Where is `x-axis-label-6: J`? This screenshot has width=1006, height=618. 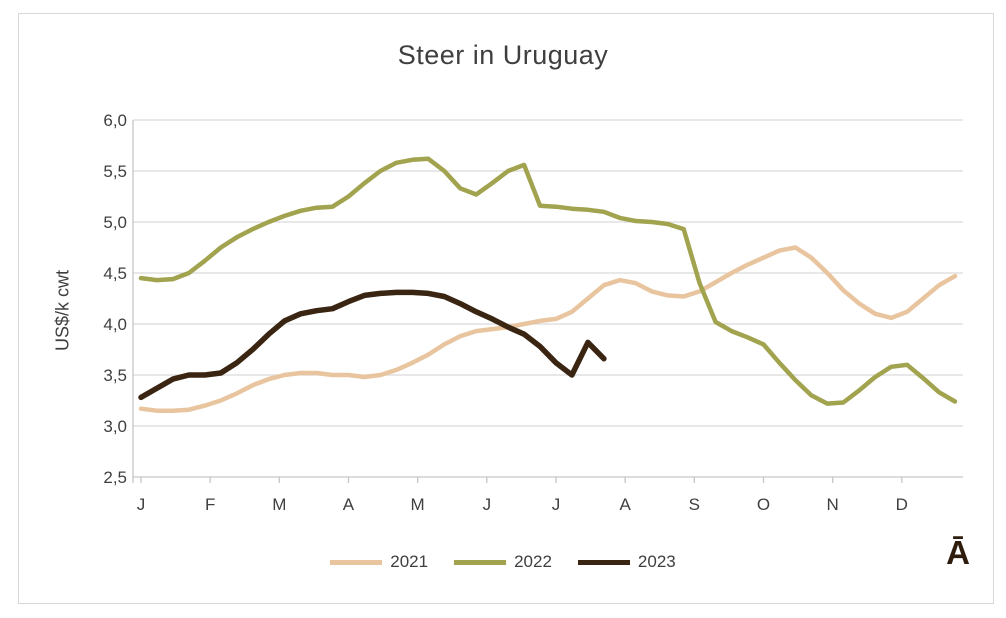 x-axis-label-6: J is located at coordinates (556, 504).